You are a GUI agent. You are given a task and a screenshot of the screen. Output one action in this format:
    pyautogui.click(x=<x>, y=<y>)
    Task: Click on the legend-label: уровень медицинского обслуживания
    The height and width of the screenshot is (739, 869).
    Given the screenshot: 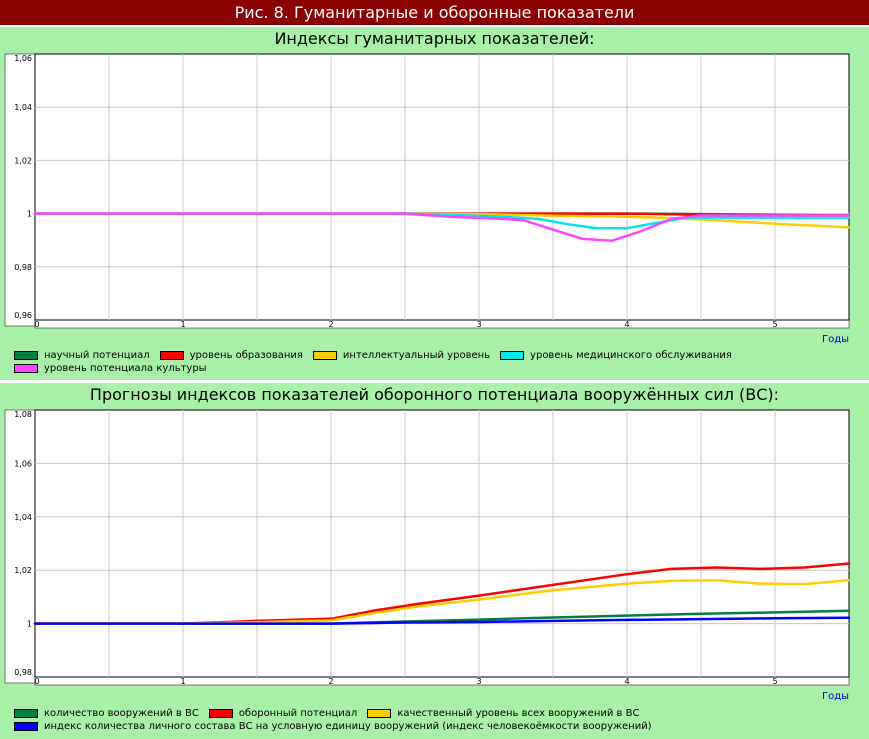 What is the action you would take?
    pyautogui.click(x=631, y=355)
    